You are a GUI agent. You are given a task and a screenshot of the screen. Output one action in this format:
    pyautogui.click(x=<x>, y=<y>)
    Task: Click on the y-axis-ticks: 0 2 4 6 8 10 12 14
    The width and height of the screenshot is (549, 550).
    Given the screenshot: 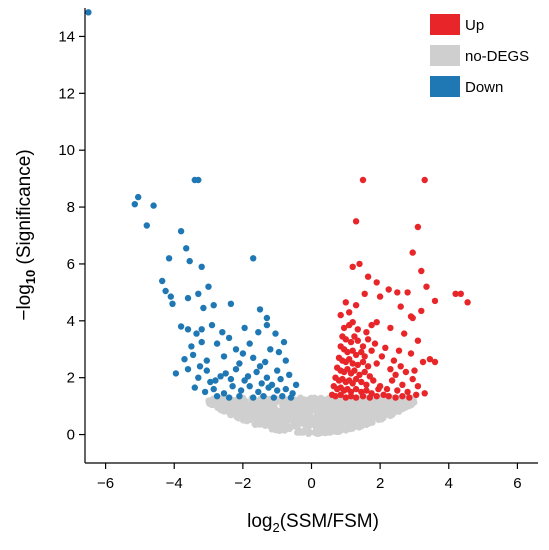 What is the action you would take?
    pyautogui.click(x=71, y=236)
    